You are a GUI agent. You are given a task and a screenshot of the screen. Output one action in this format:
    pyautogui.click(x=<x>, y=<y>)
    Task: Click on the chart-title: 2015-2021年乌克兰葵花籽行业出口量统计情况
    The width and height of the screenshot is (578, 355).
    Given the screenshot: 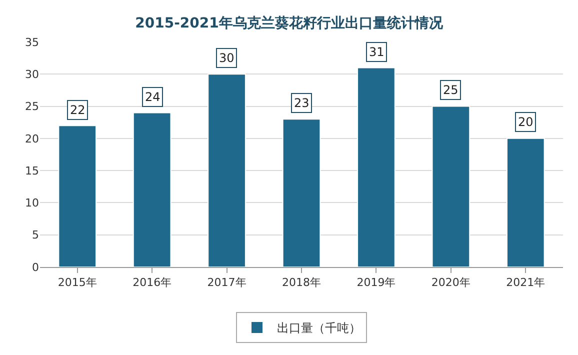 What is the action you would take?
    pyautogui.click(x=289, y=23)
    